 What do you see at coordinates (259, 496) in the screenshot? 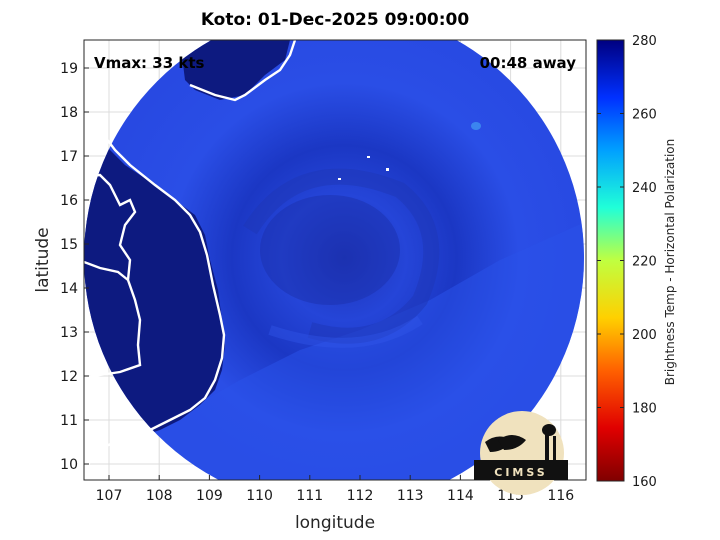
I see `x-tick-label: 110` at bounding box center [259, 496].